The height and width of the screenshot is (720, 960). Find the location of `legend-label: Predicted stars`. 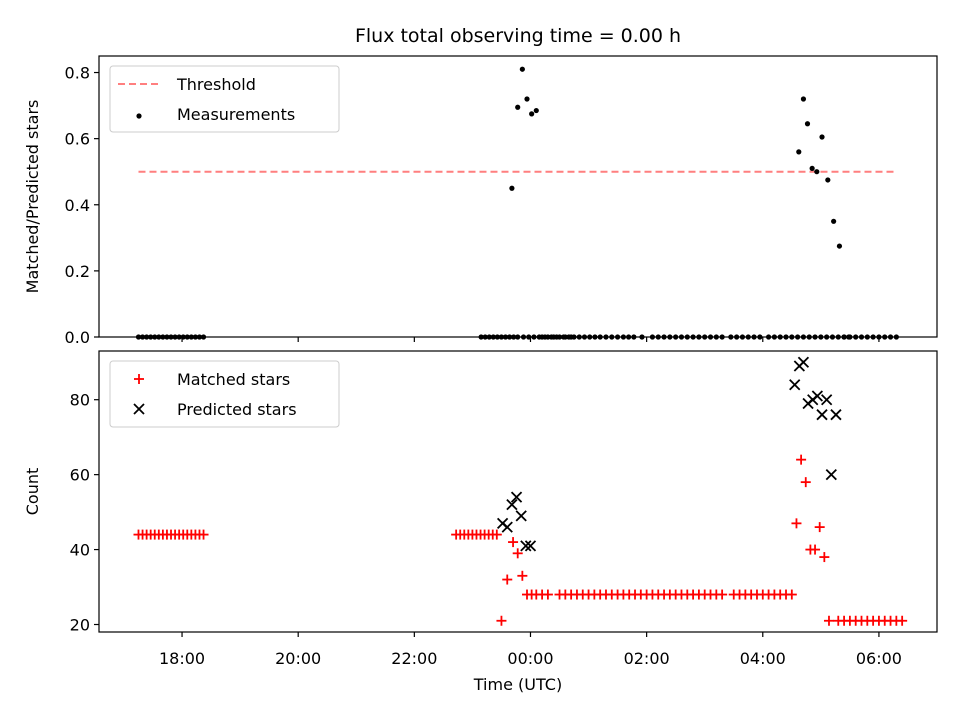

legend-label: Predicted stars is located at coordinates (237, 409).